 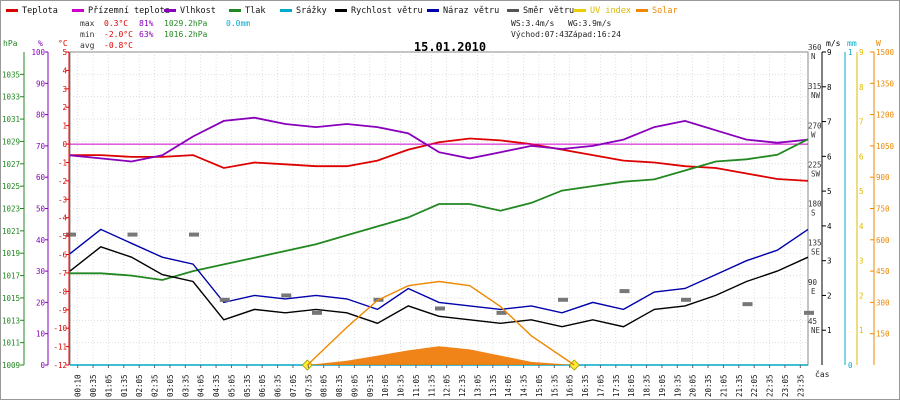 What do you see at coordinates (40, 11) in the screenshot?
I see `legend-label: Teplota` at bounding box center [40, 11].